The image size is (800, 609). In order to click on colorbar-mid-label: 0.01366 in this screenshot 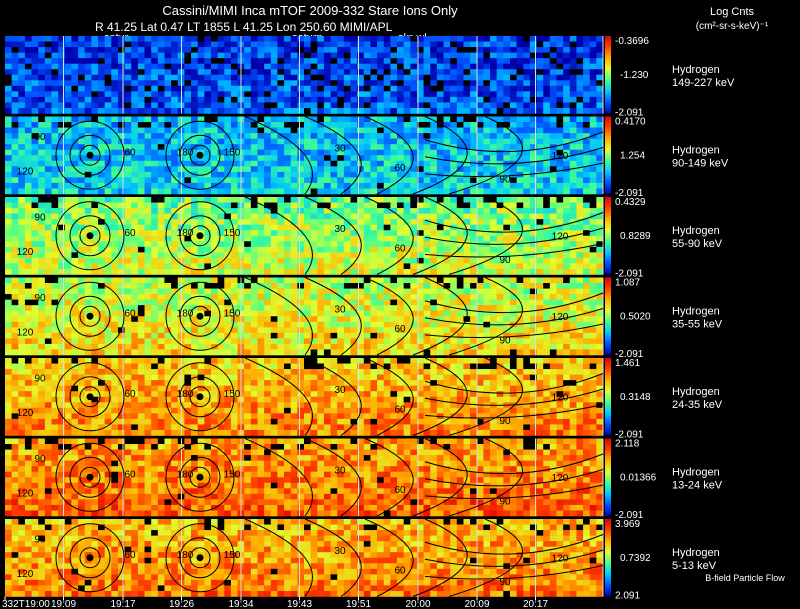, I will do `click(638, 477)`.